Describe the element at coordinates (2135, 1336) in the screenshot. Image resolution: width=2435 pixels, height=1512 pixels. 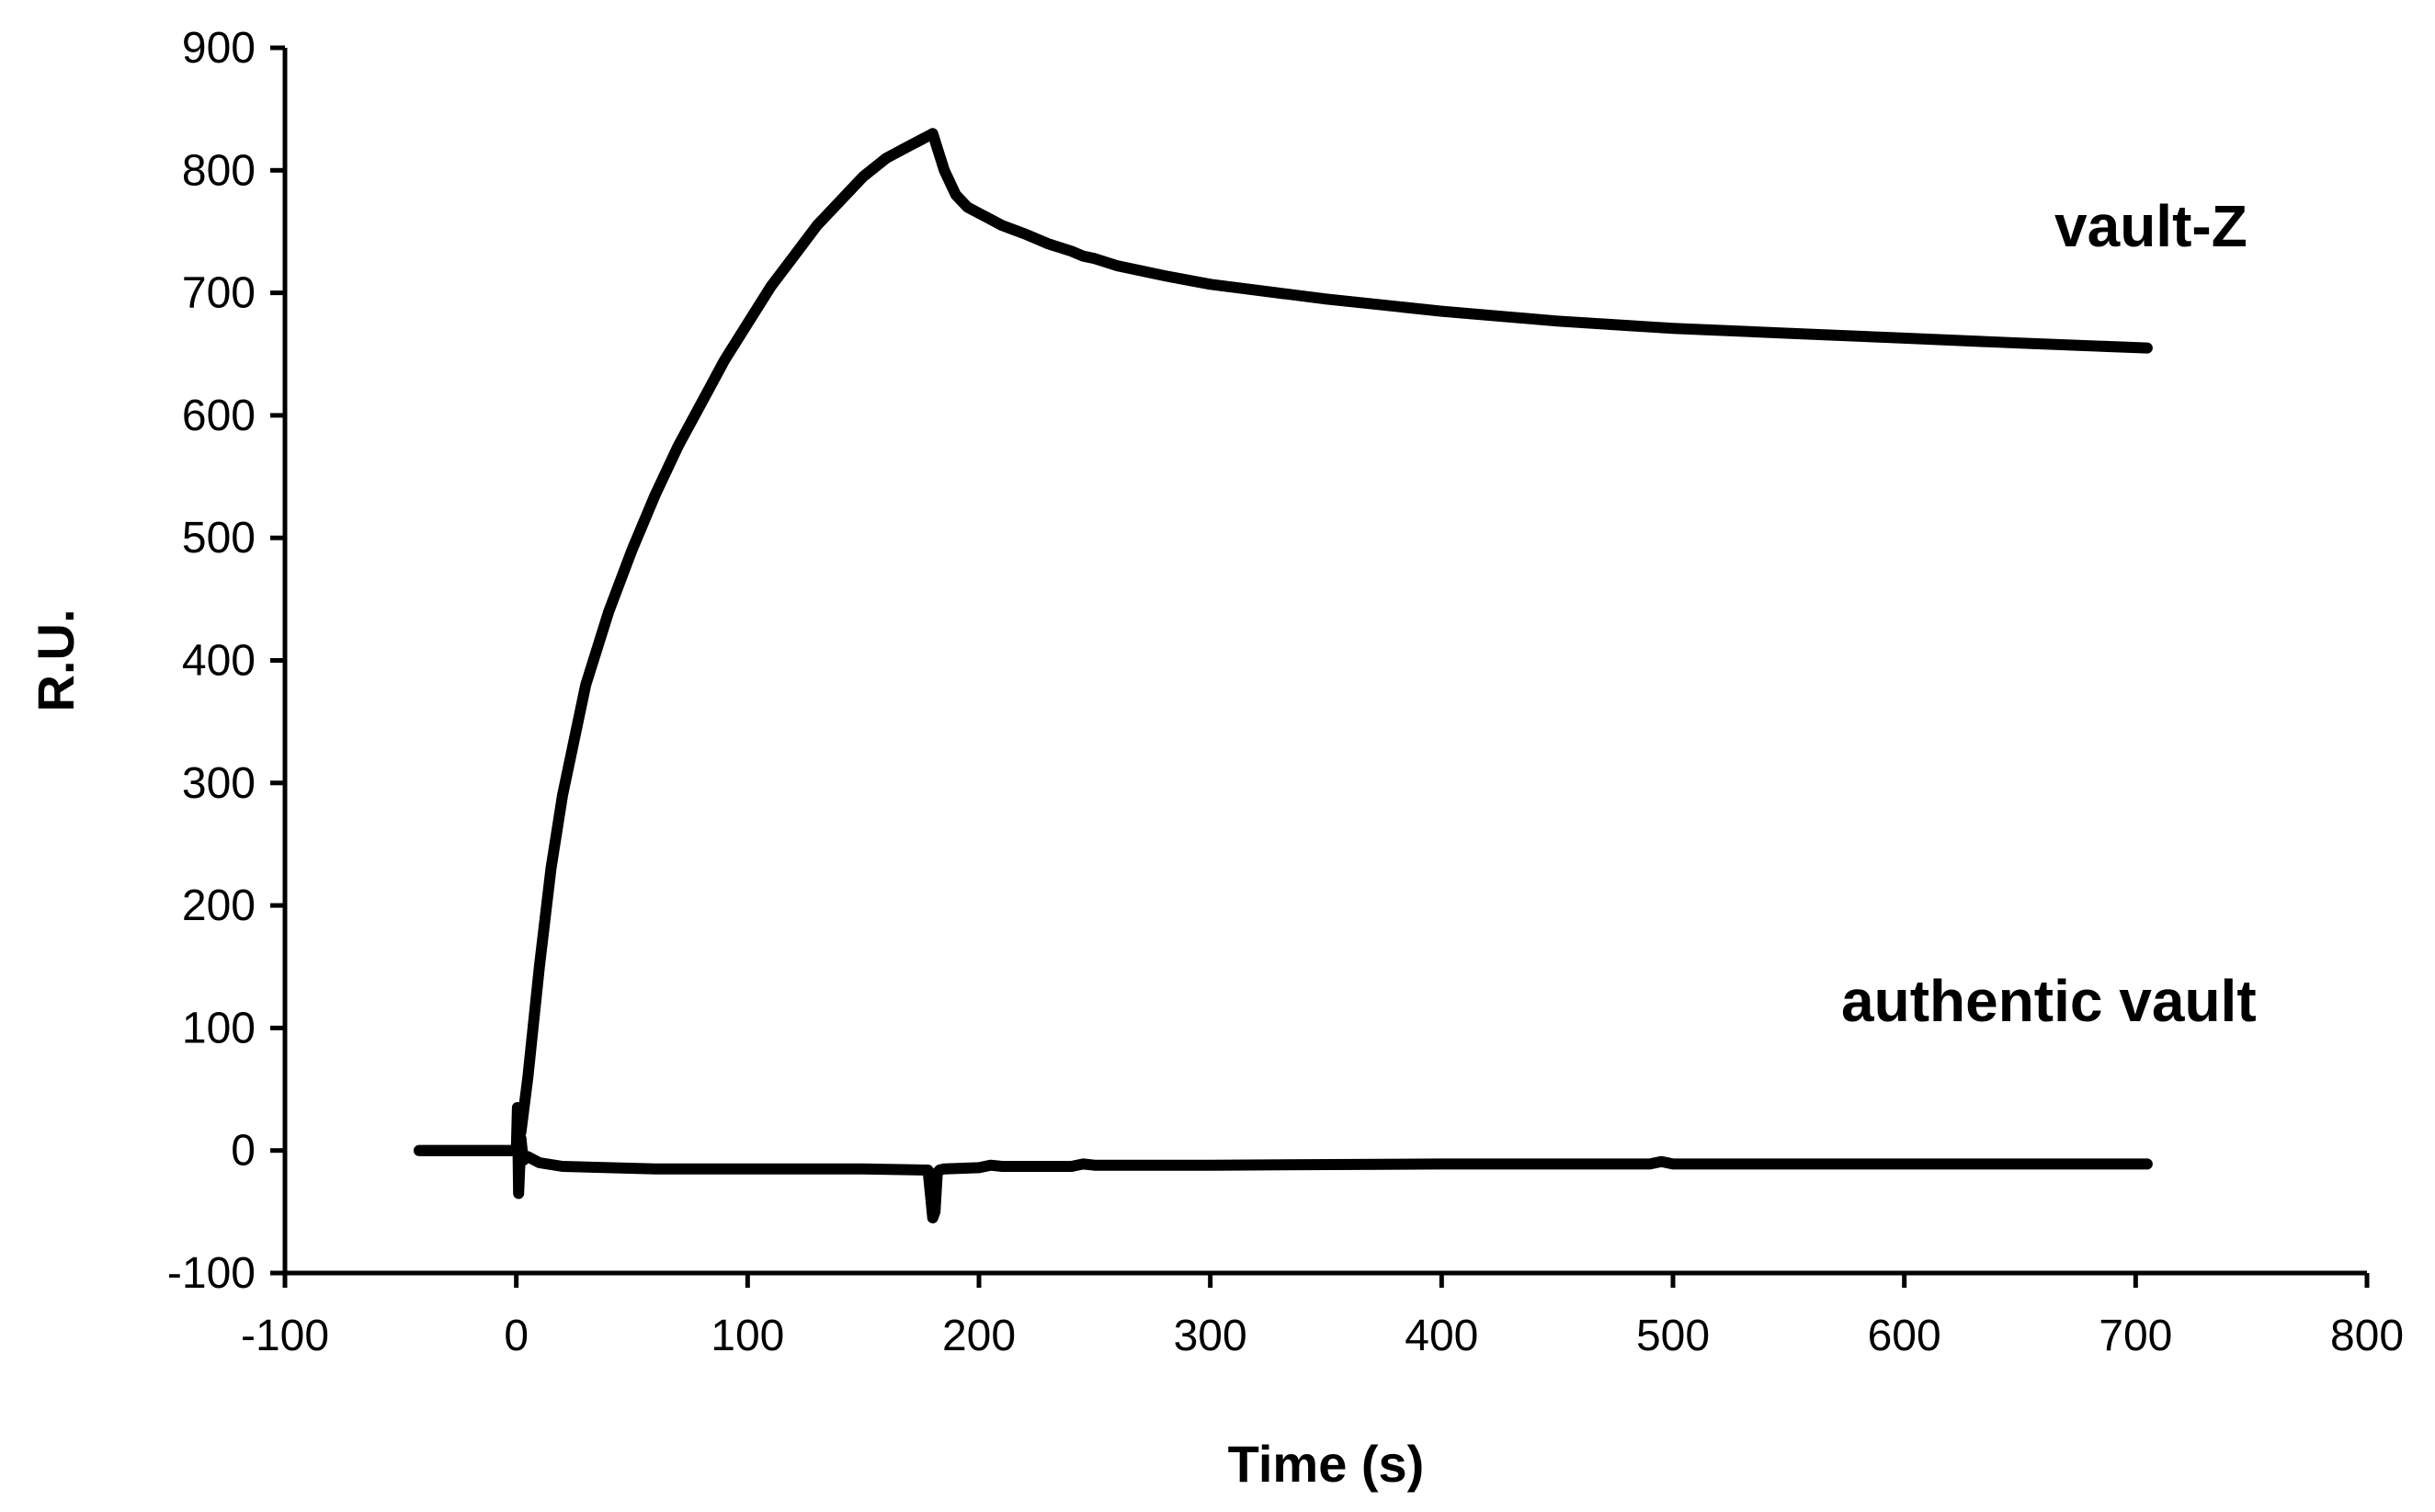
I see `x-tick-label: 700` at that location.